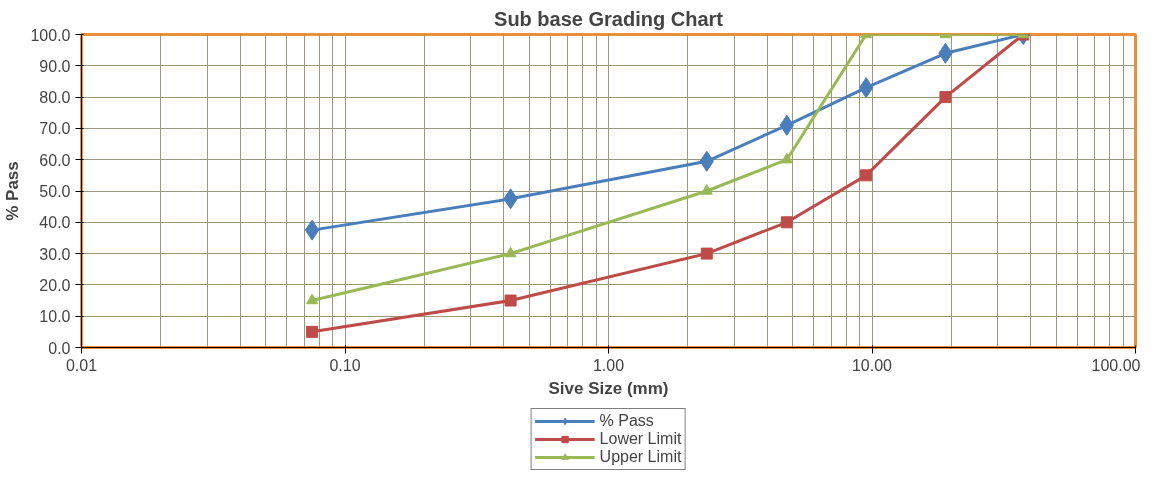 Image resolution: width=1152 pixels, height=487 pixels. I want to click on legend-label: % Pass, so click(626, 421).